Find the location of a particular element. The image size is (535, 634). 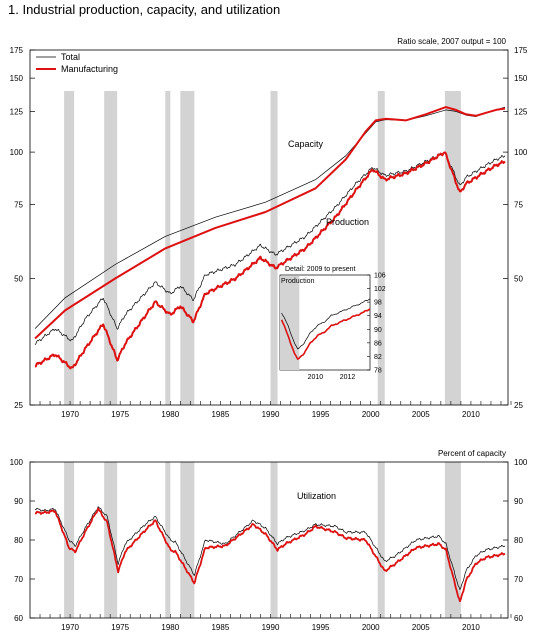

bottom-ytick-label-left-90: 90 is located at coordinates (18, 501).